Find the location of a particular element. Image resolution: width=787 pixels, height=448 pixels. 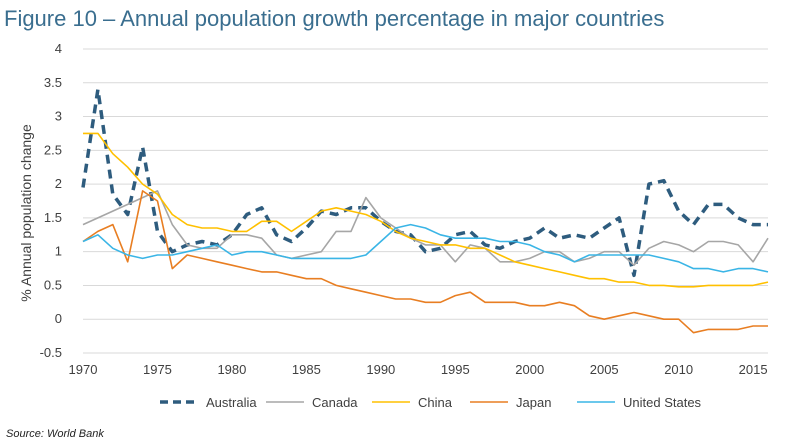

y-tick-label: 3.5 is located at coordinates (53, 82).